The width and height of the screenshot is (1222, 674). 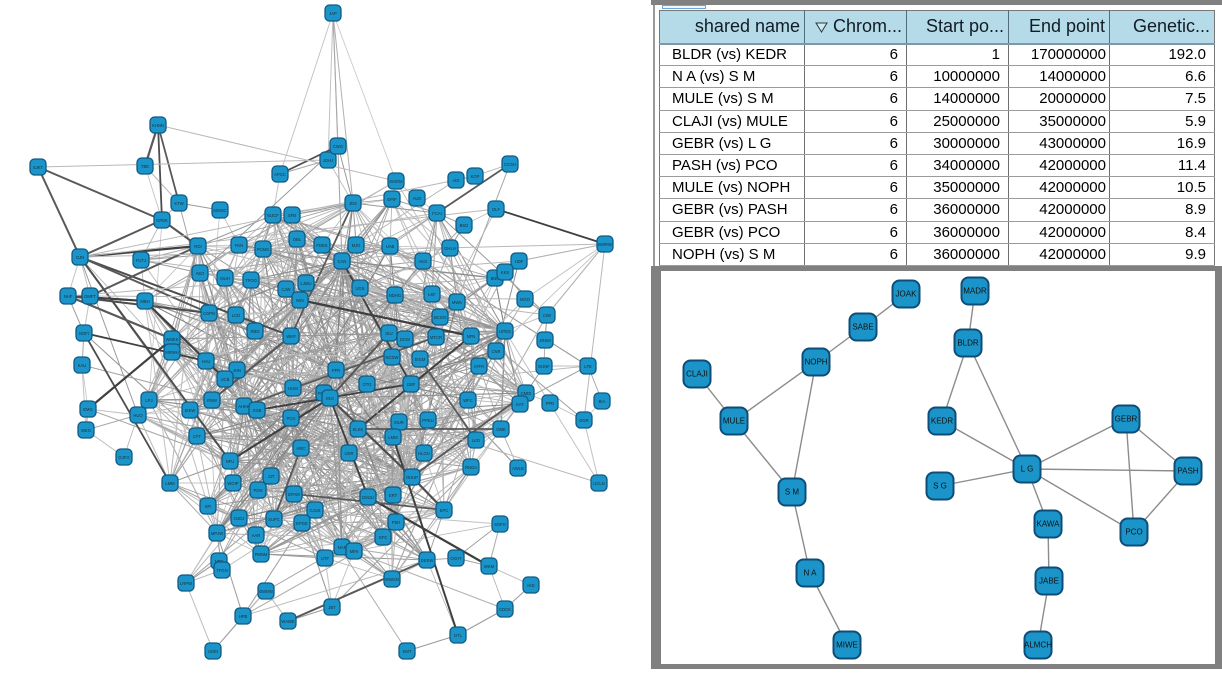 What do you see at coordinates (471, 336) in the screenshot?
I see `svg-text: NFN` at bounding box center [471, 336].